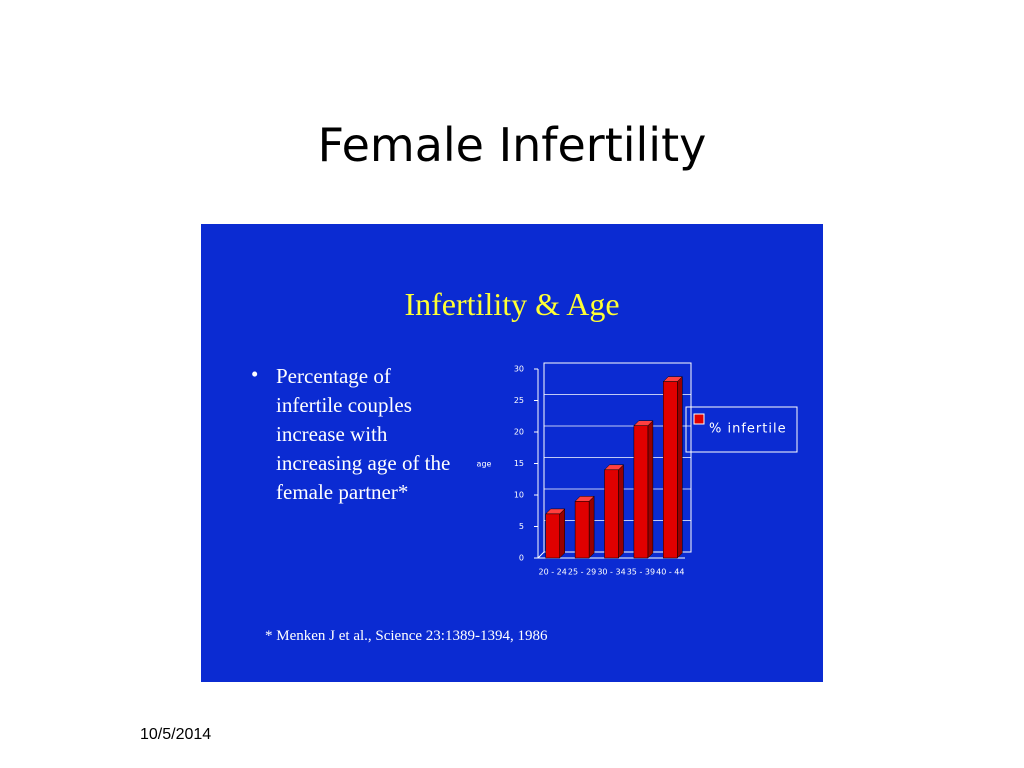  I want to click on floor-edge, so click(541, 555).